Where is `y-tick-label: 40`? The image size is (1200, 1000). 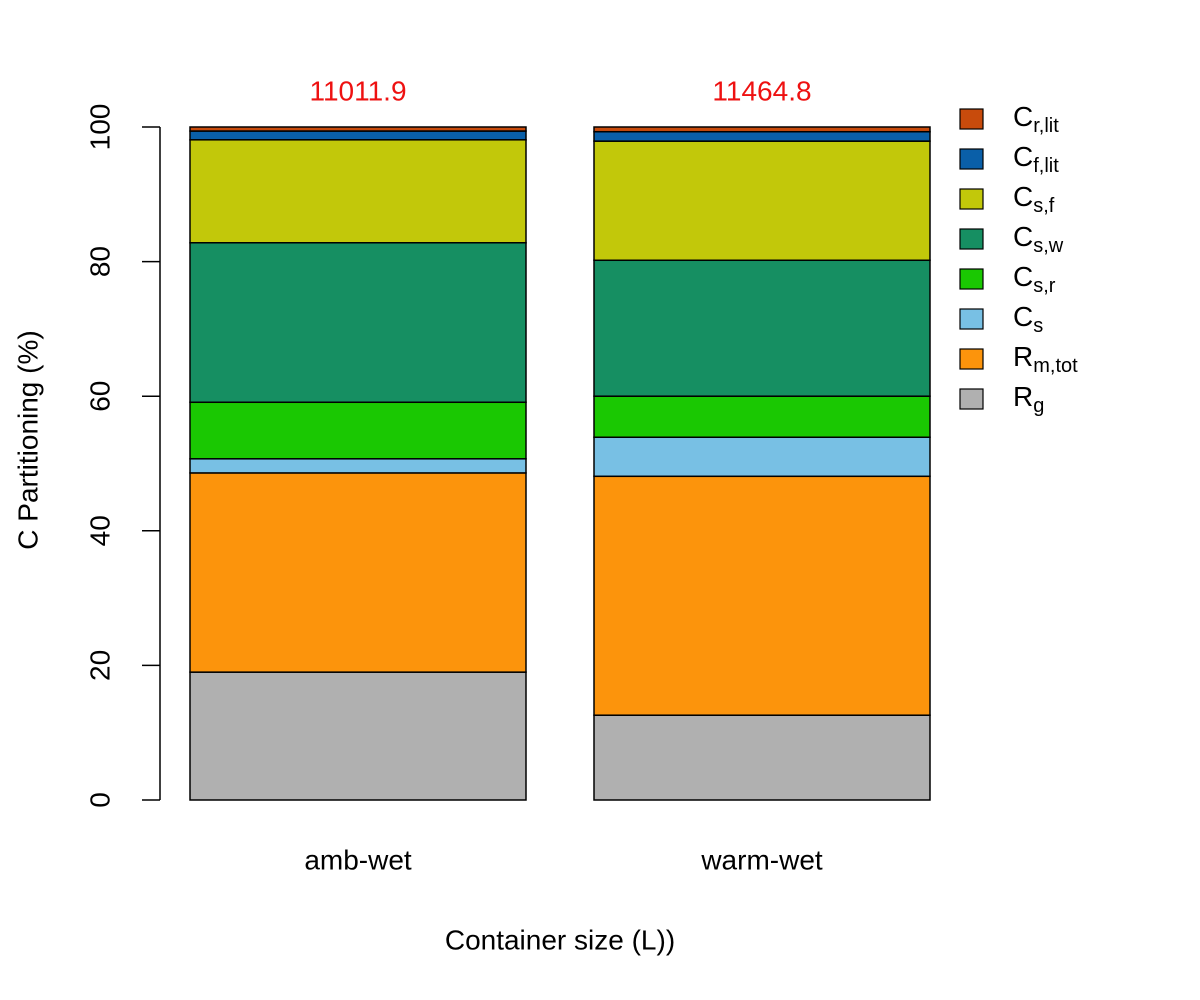
y-tick-label: 40 is located at coordinates (99, 530).